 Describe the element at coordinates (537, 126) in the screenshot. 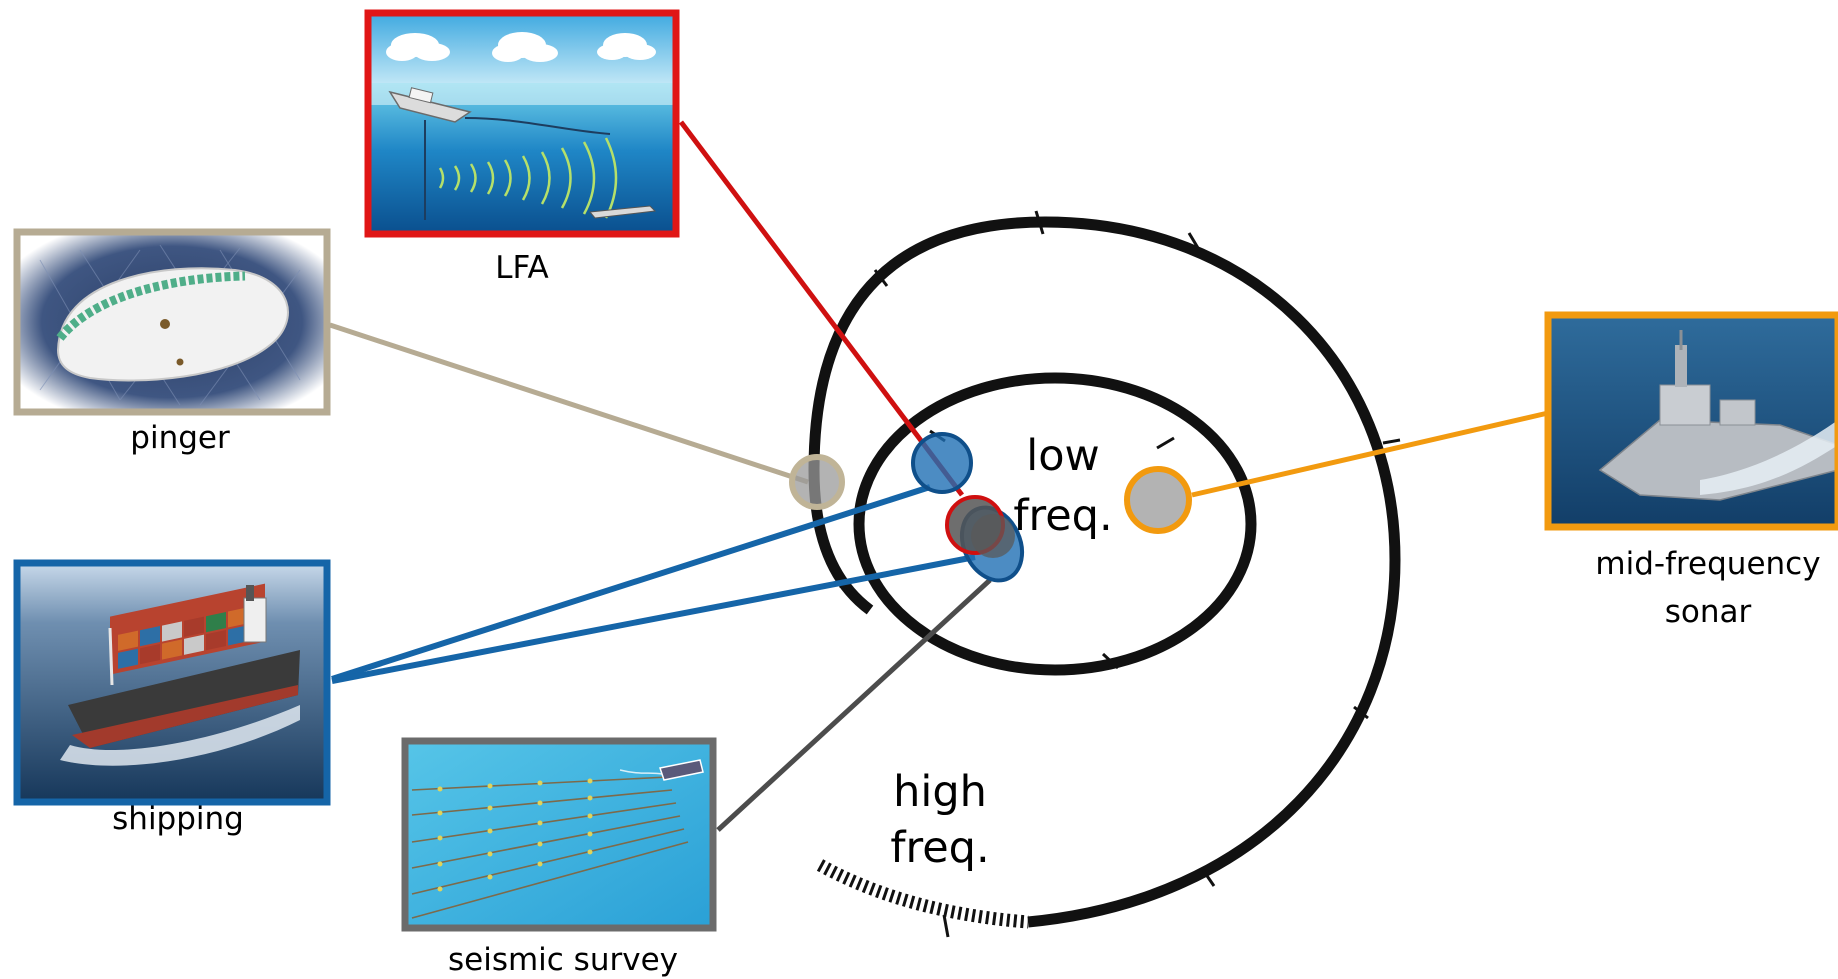

I see `tow-cable` at that location.